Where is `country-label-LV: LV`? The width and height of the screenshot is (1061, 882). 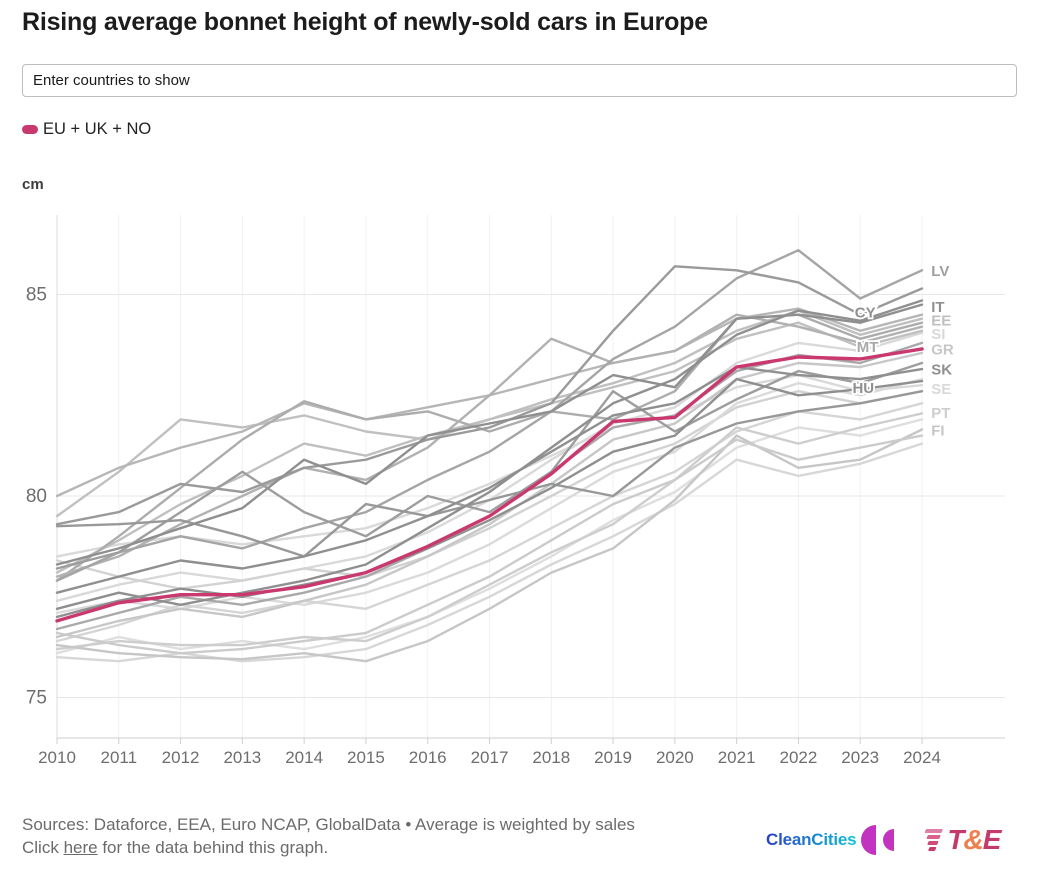 country-label-LV: LV is located at coordinates (941, 271).